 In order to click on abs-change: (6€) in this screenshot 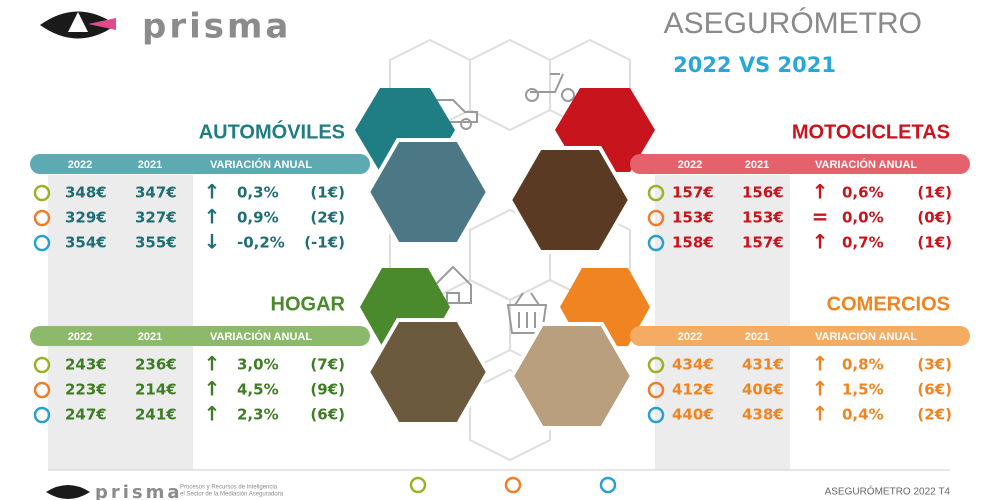, I will do `click(934, 390)`.